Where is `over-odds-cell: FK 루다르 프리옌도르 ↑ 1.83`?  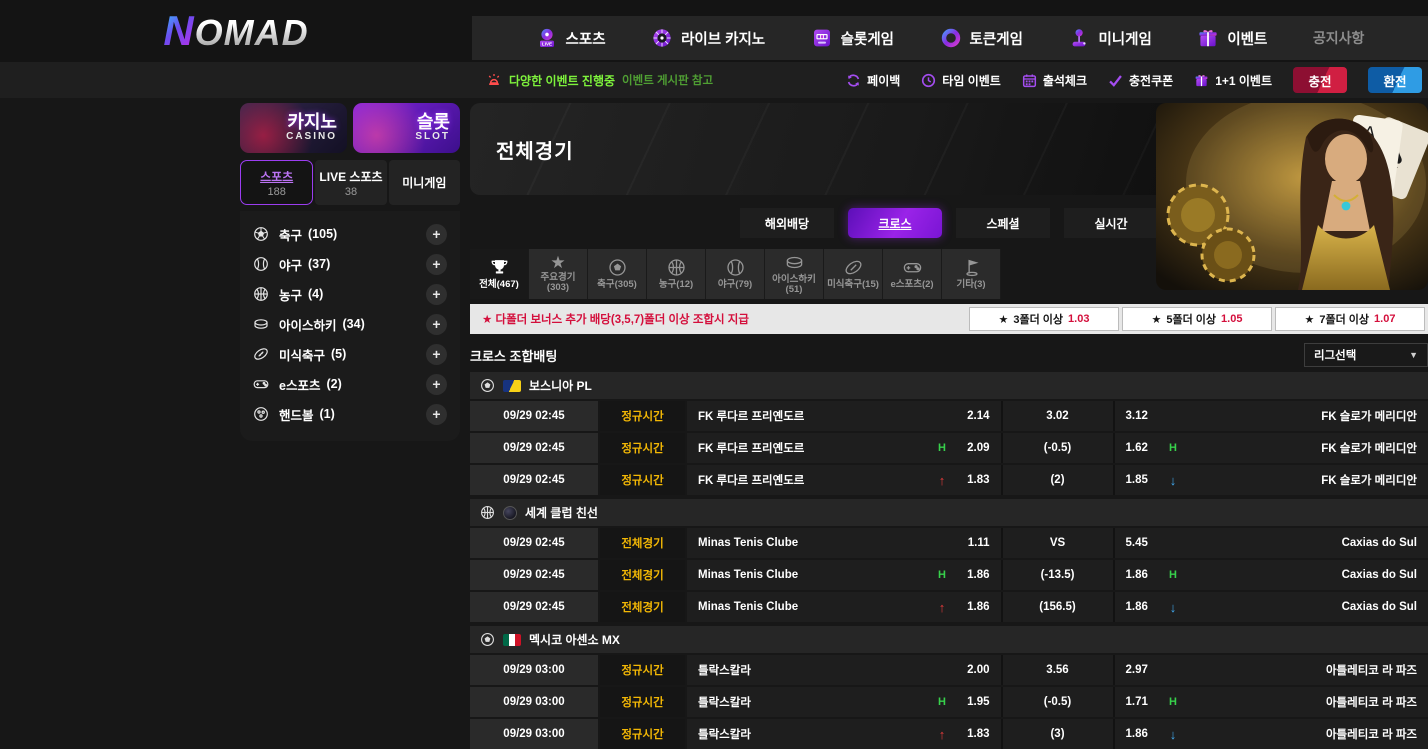 over-odds-cell: FK 루다르 프리옌도르 ↑ 1.83 is located at coordinates (844, 480).